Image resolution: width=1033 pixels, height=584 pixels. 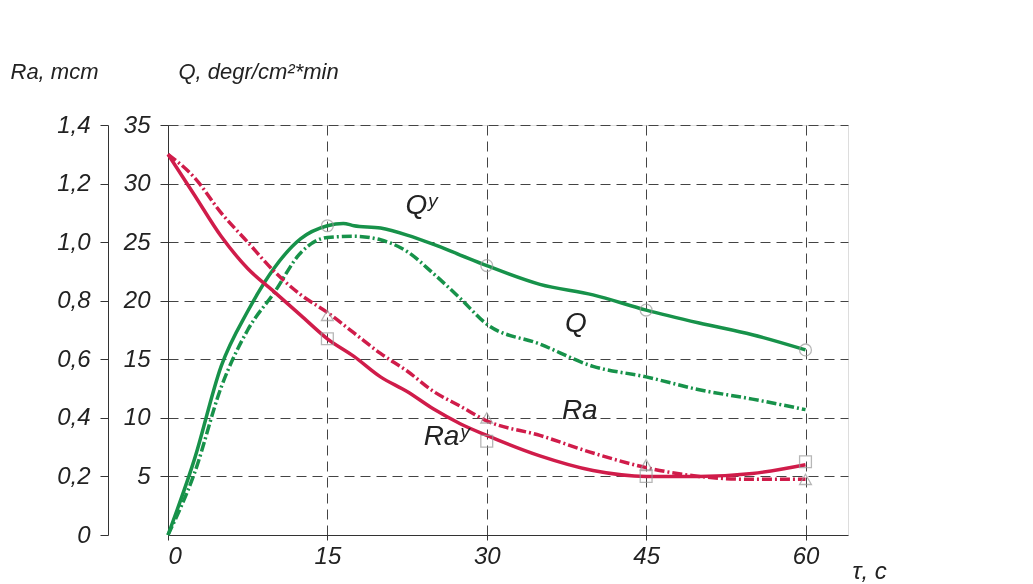 I want to click on series-label: Q, so click(x=575, y=323).